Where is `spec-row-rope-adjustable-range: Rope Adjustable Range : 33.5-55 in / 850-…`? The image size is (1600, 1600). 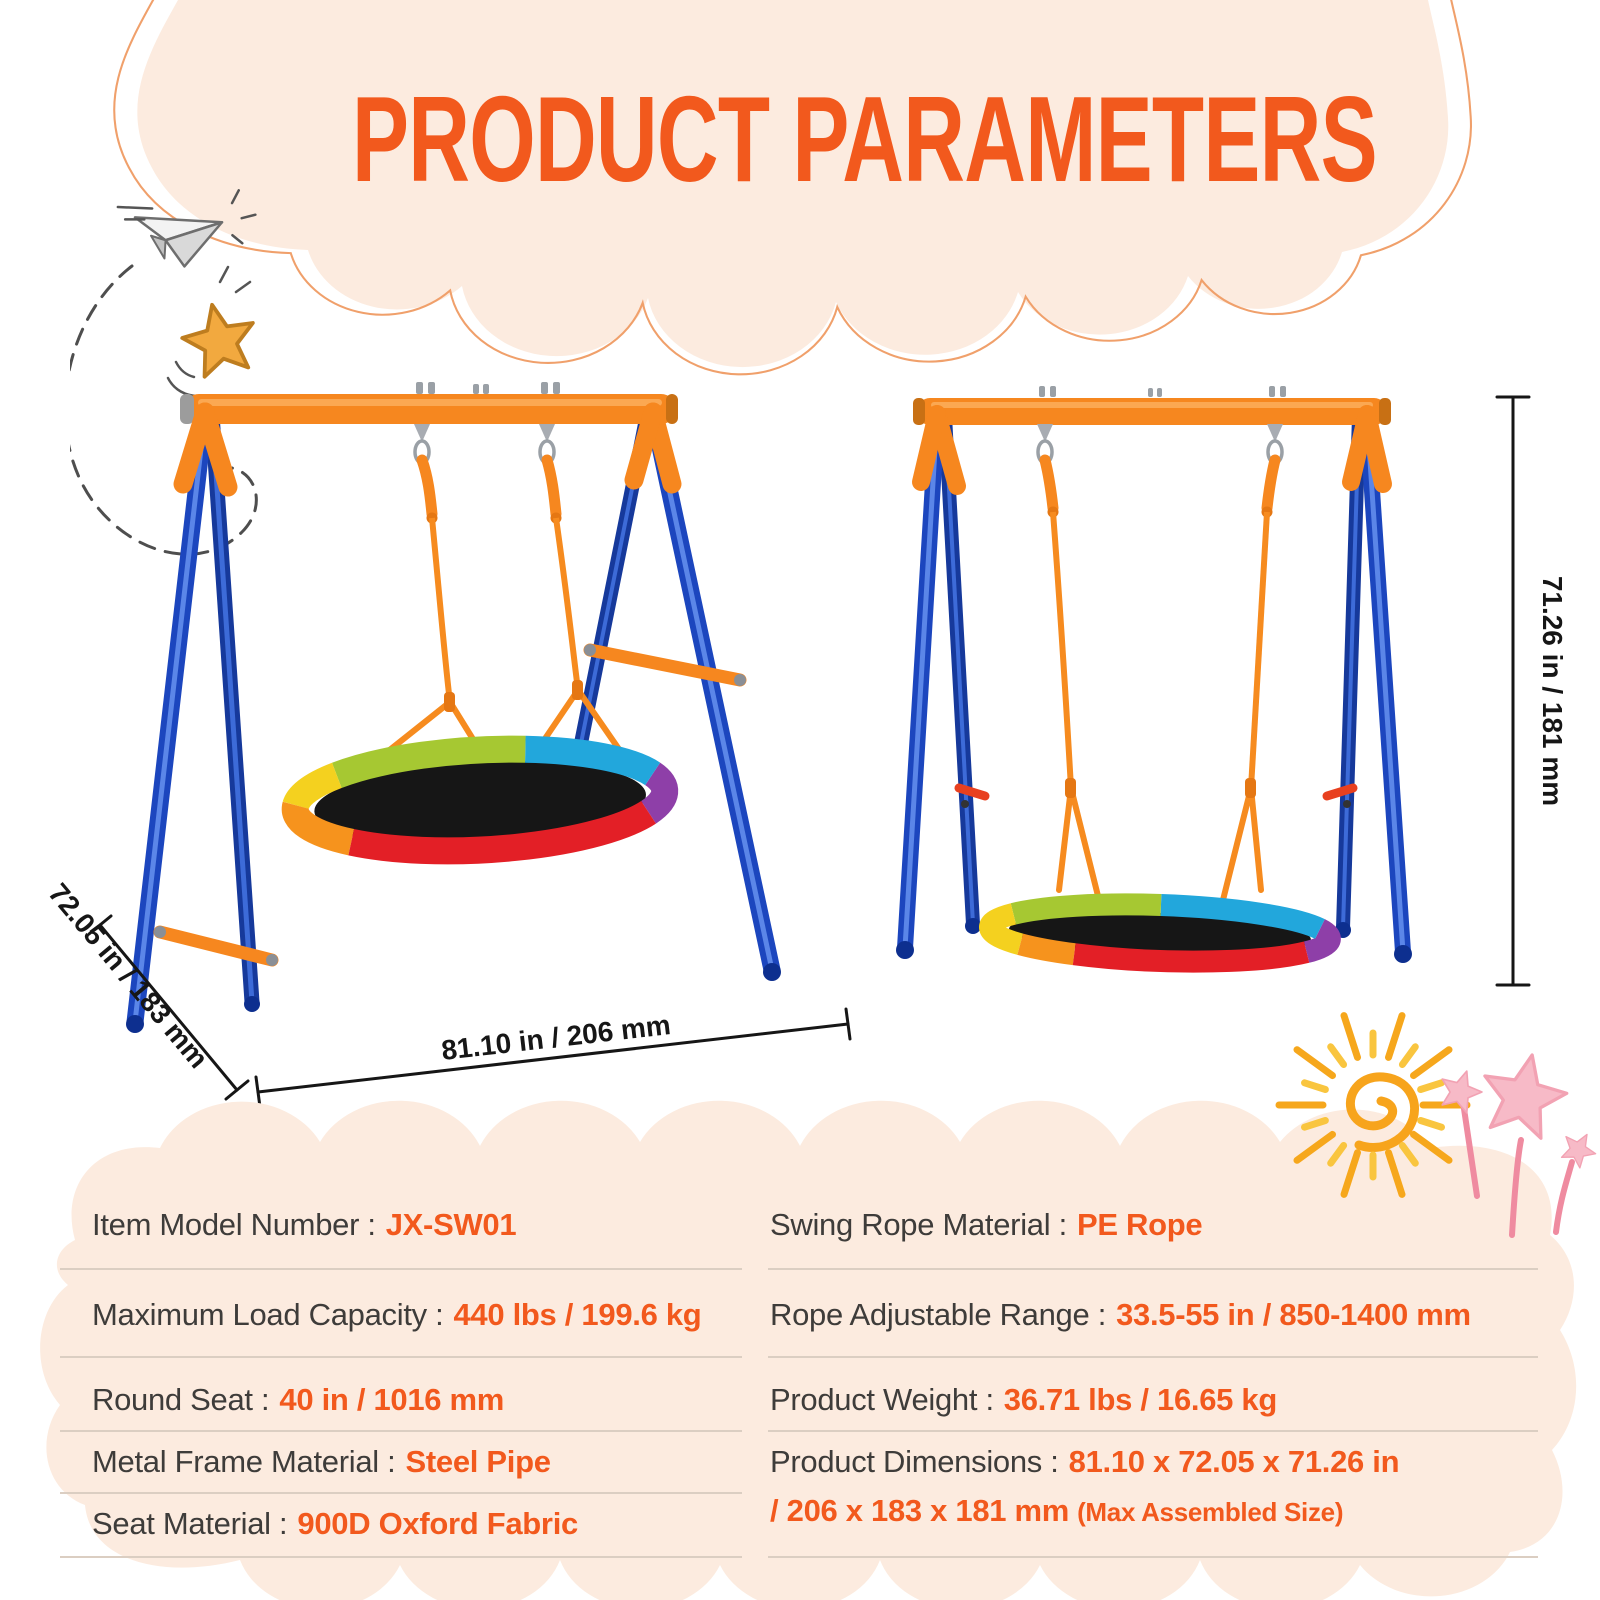
spec-row-rope-adjustable-range: Rope Adjustable Range : 33.5-55 in / 850-… is located at coordinates (1120, 1315).